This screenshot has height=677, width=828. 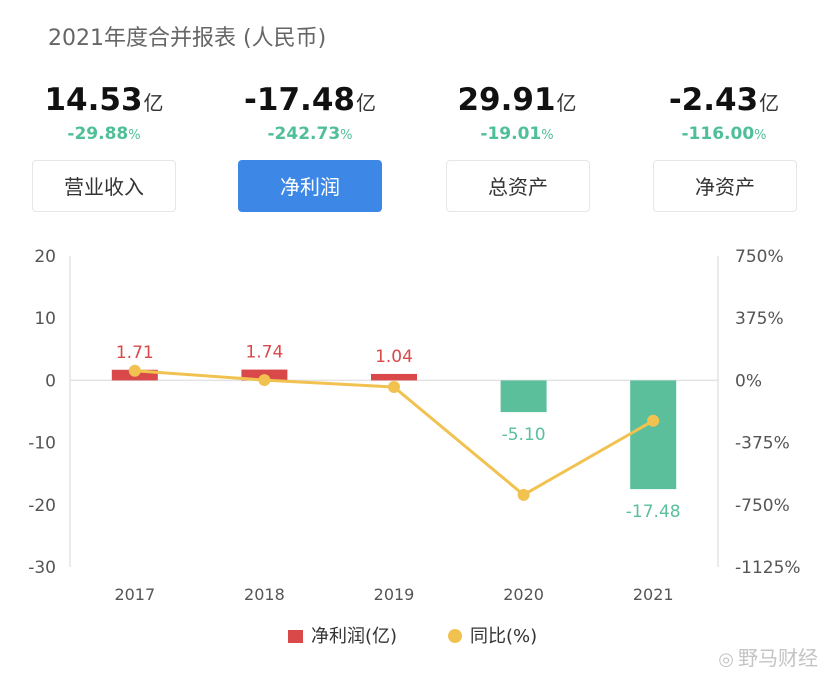 What do you see at coordinates (778, 658) in the screenshot?
I see `watermark-text: 野马财经` at bounding box center [778, 658].